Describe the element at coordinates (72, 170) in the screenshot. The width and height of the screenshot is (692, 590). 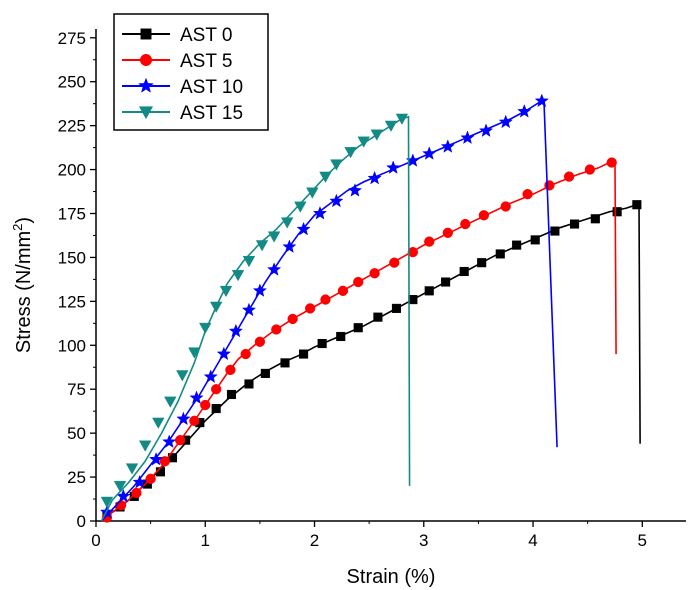
I see `y-tick-label: 200` at that location.